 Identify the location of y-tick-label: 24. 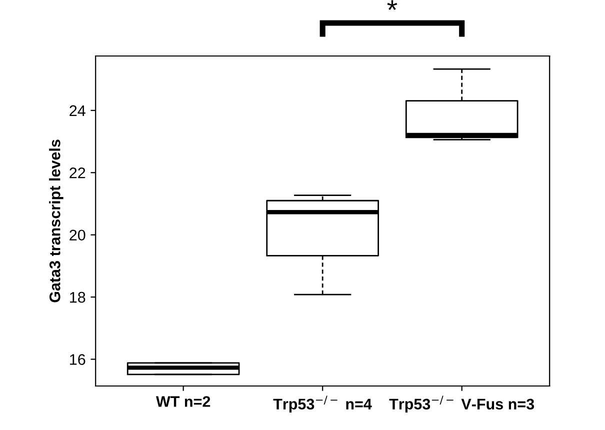
(78, 110).